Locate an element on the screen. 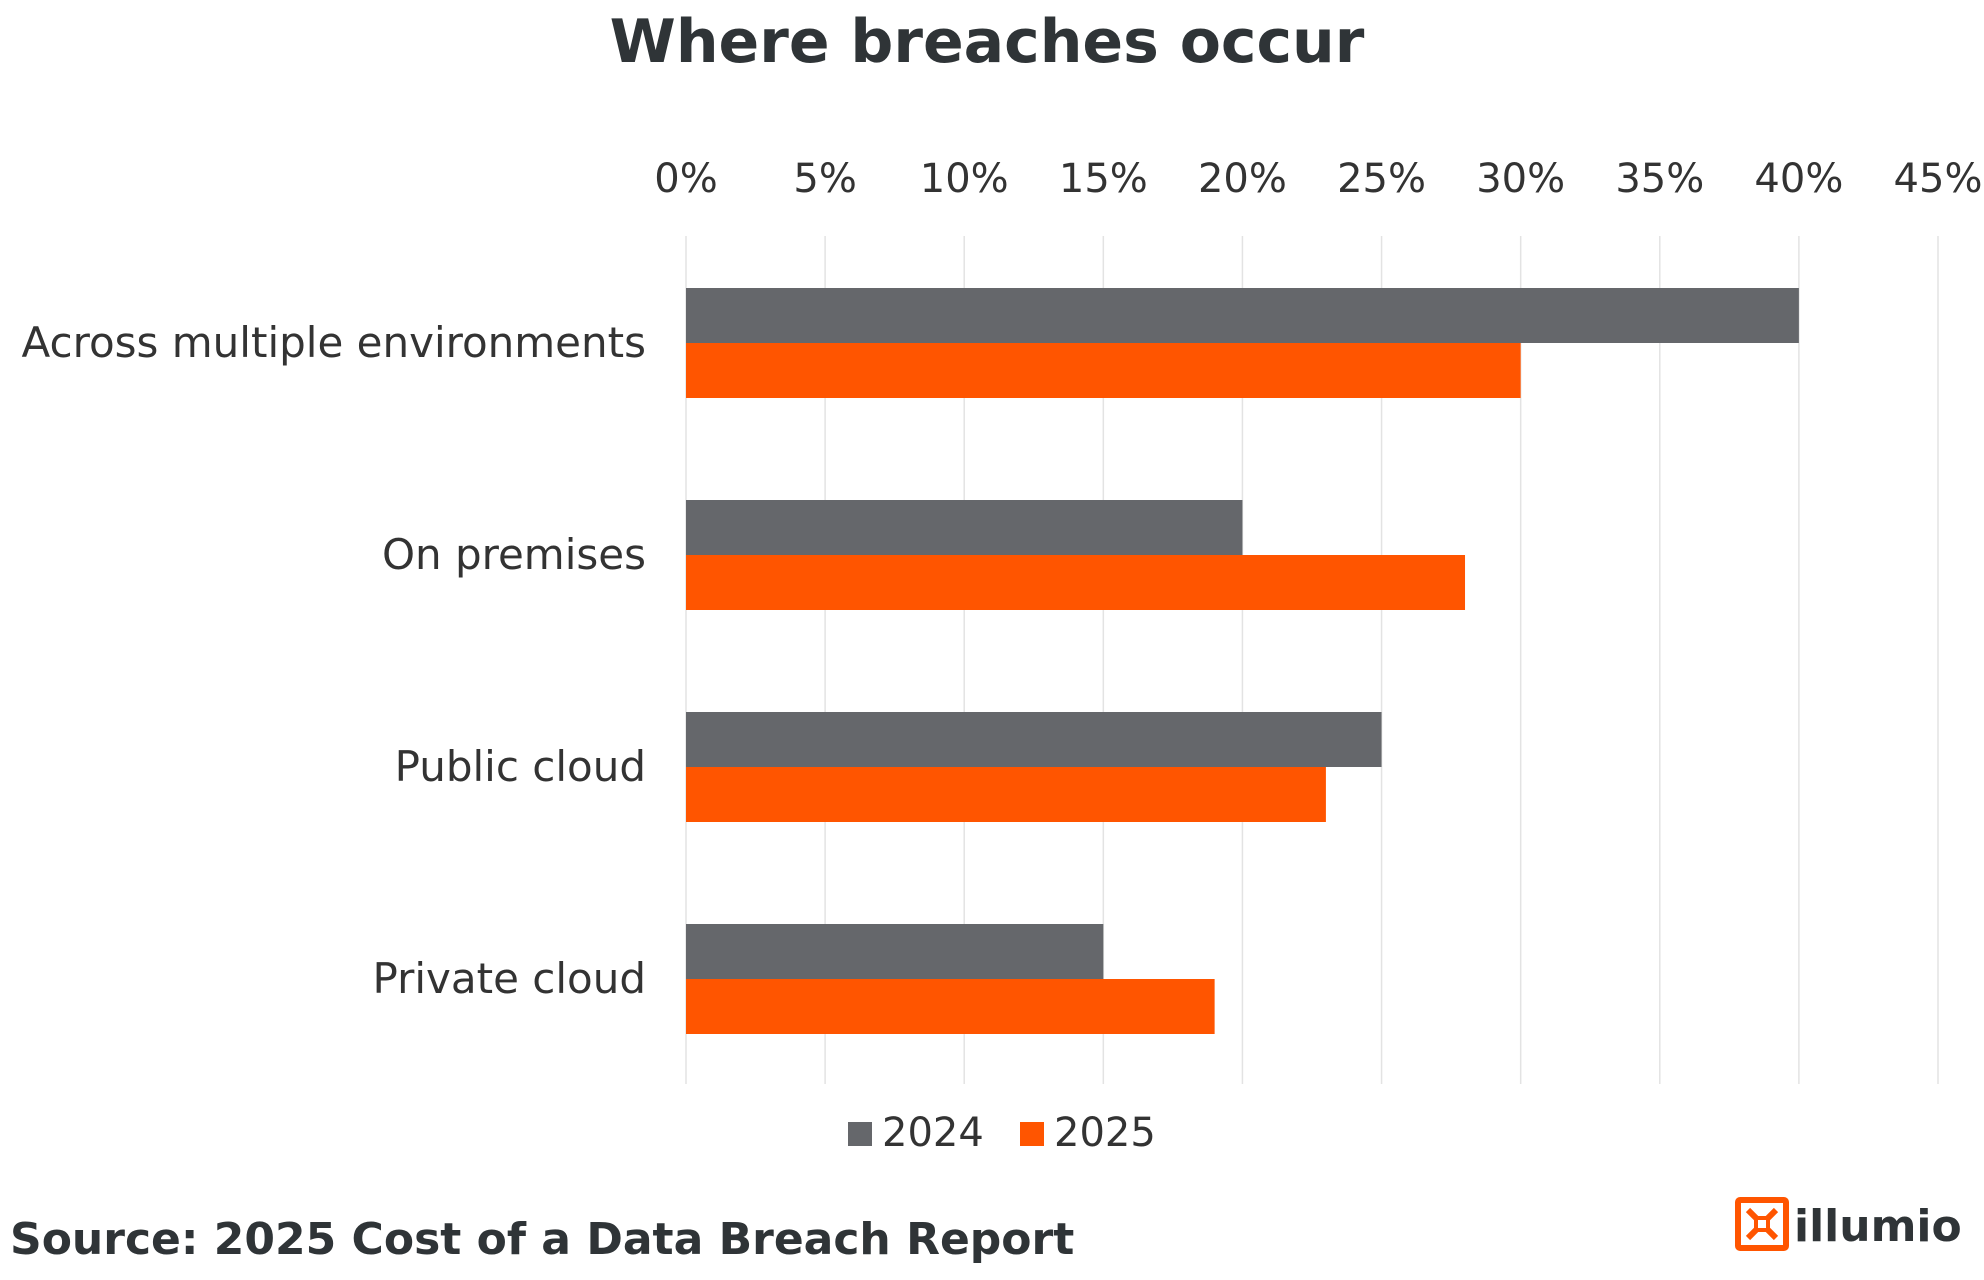 This screenshot has width=1984, height=1280. legend-swatch-2025 is located at coordinates (1032, 1134).